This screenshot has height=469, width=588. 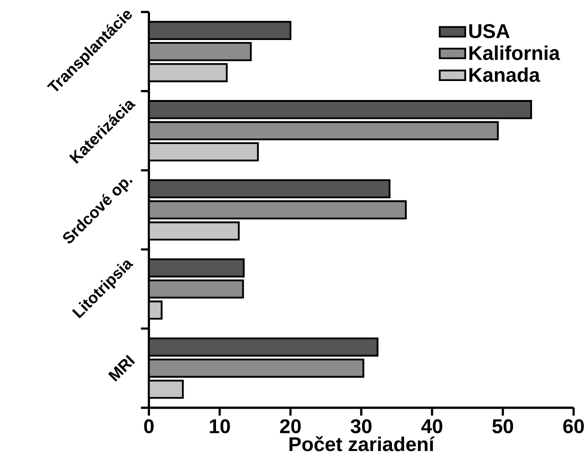 I want to click on legend-label: Kalifornia, so click(x=514, y=53).